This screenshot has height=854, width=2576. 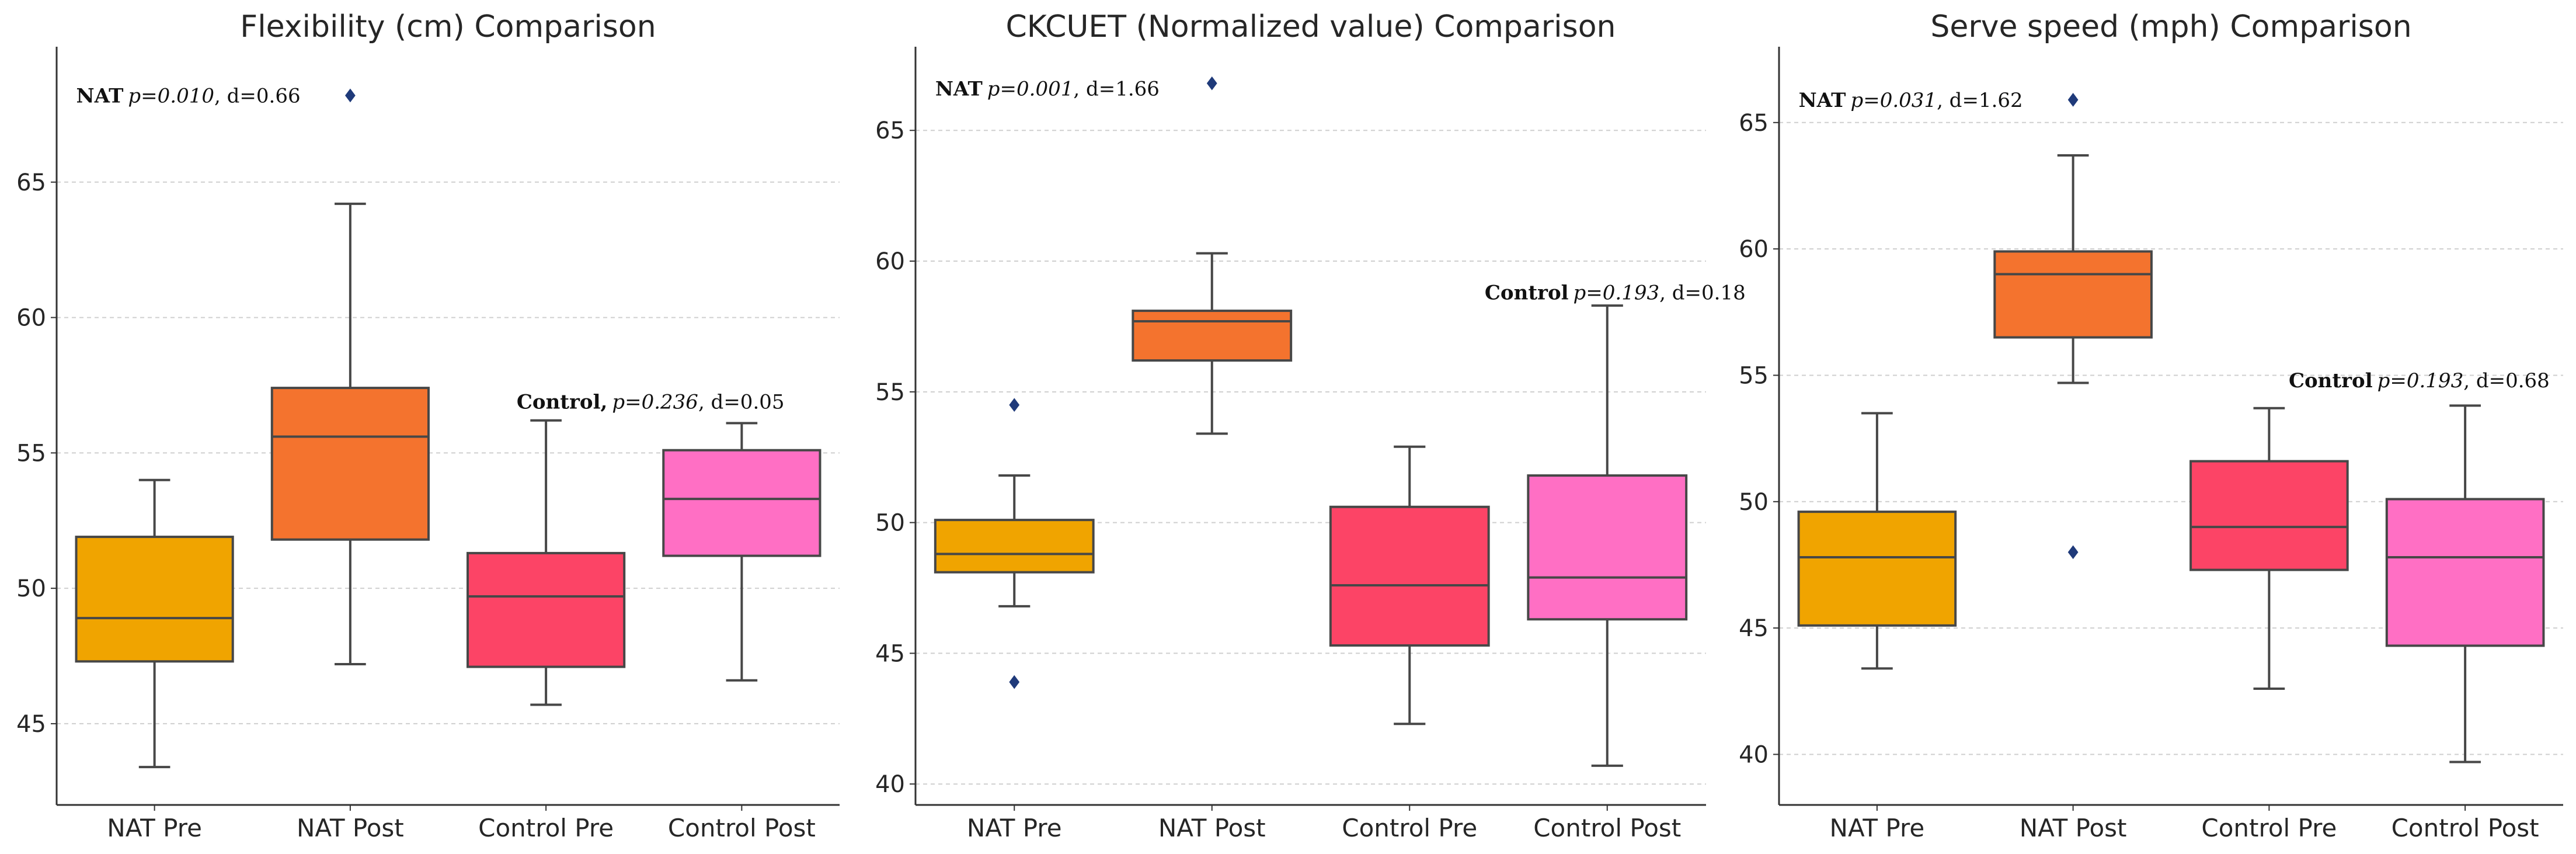 What do you see at coordinates (1030, 89) in the screenshot?
I see `annotation-p-value: p=0.001` at bounding box center [1030, 89].